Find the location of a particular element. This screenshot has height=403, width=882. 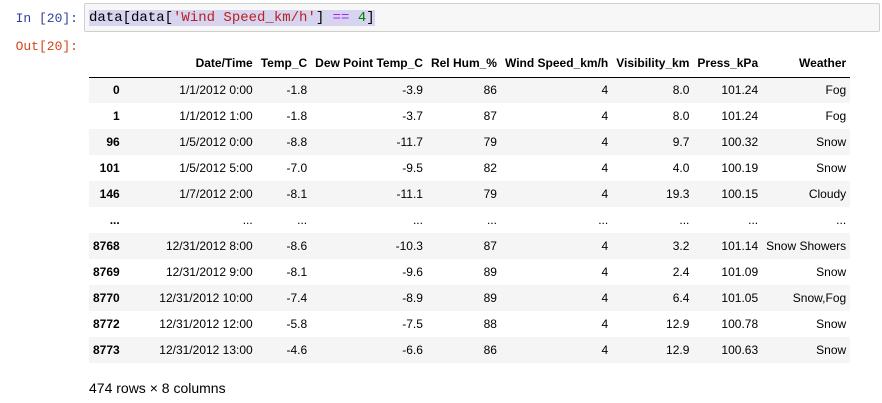

row-index: 101 is located at coordinates (109, 168).